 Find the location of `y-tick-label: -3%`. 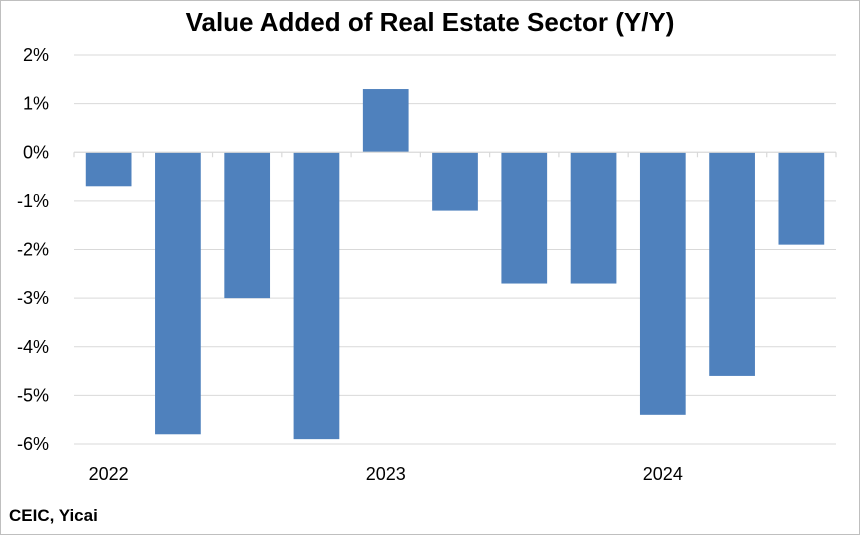

y-tick-label: -3% is located at coordinates (33, 298).